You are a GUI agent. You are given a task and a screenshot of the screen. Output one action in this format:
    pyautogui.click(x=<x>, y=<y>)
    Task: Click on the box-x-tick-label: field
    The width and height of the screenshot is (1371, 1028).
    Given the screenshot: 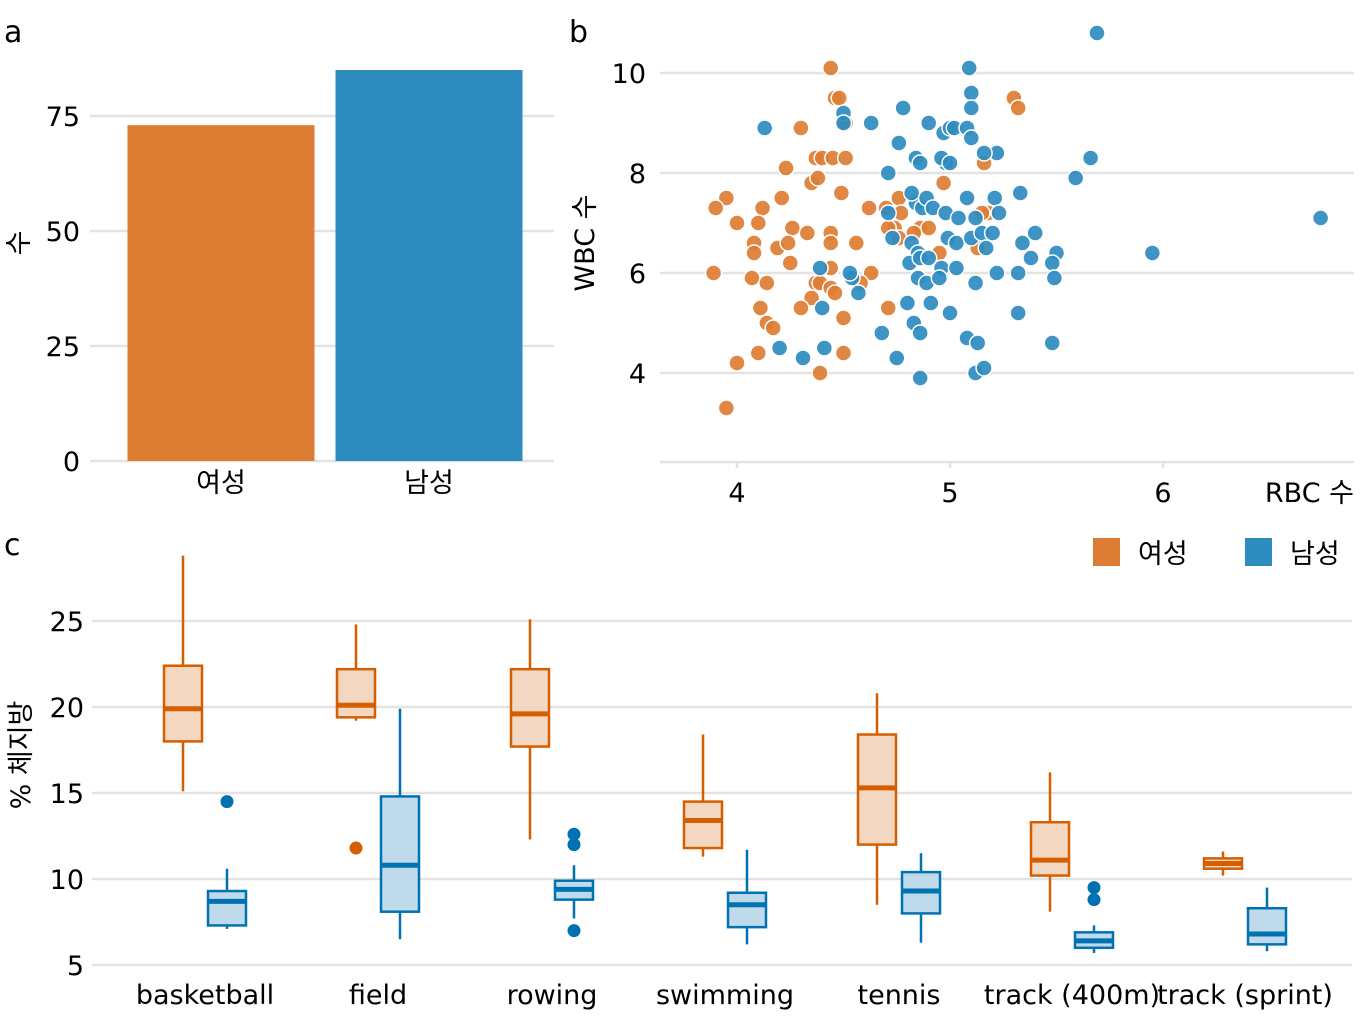 What is the action you would take?
    pyautogui.click(x=378, y=995)
    